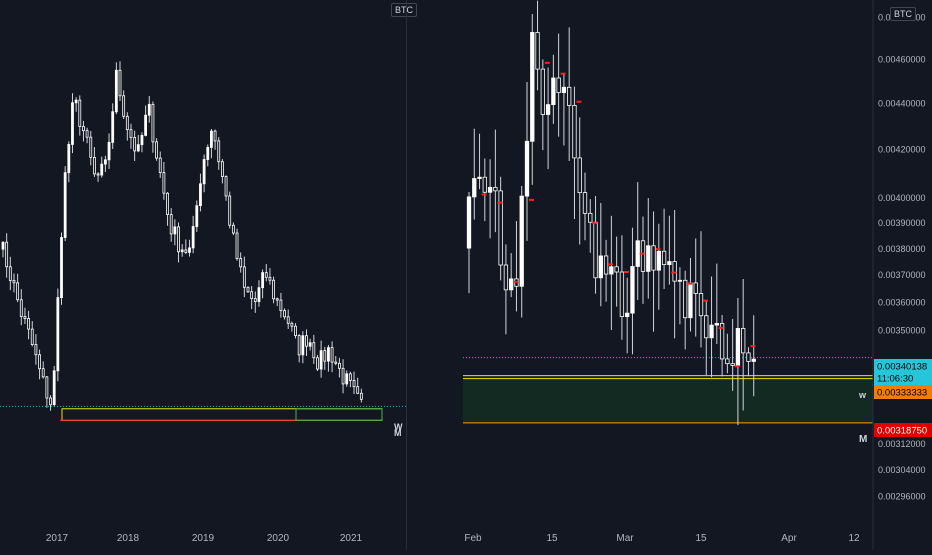 Image resolution: width=932 pixels, height=555 pixels. Describe the element at coordinates (902, 223) in the screenshot. I see `right-y-tick-label: 0.00390000` at that location.